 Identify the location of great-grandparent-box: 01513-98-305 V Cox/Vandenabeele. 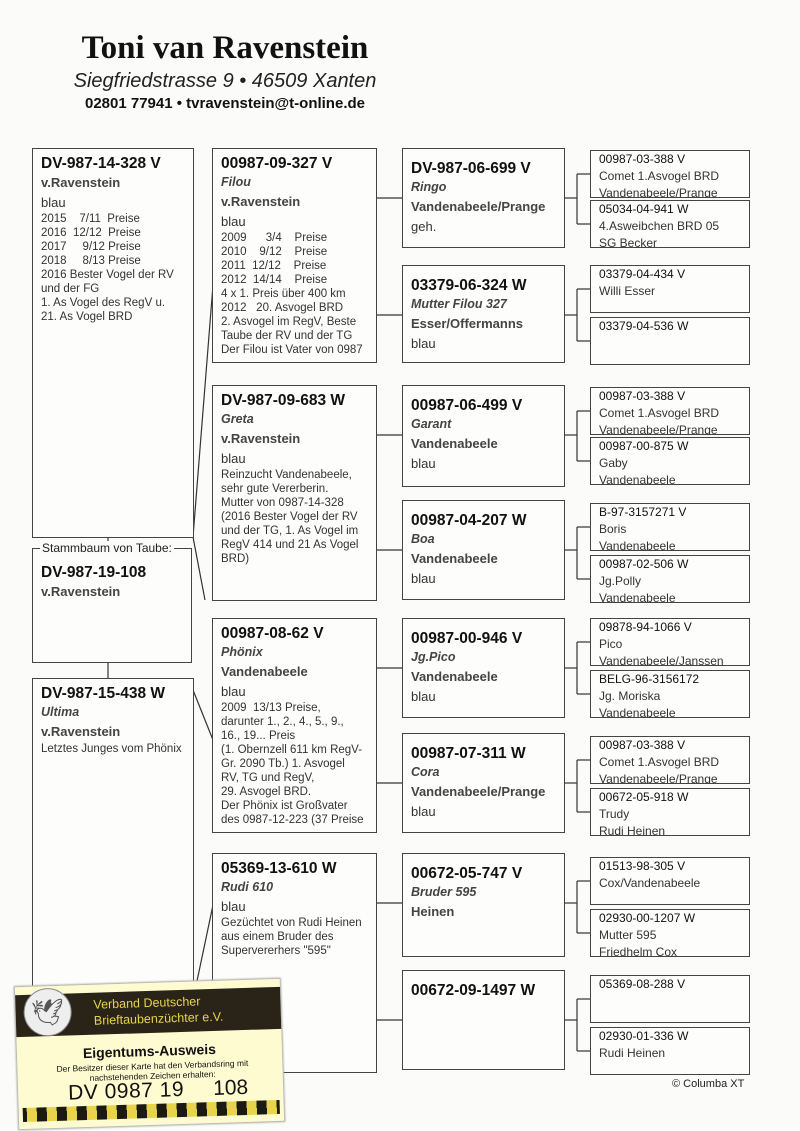
(670, 881).